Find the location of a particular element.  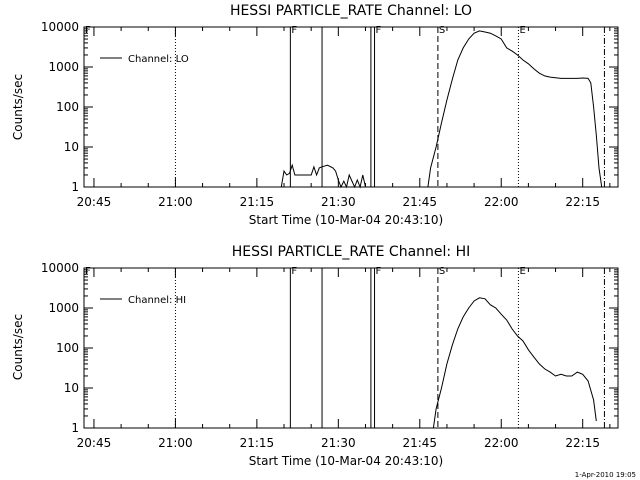

chart-title: HESSI PARTICLE_RATE Channel: HI is located at coordinates (351, 252).